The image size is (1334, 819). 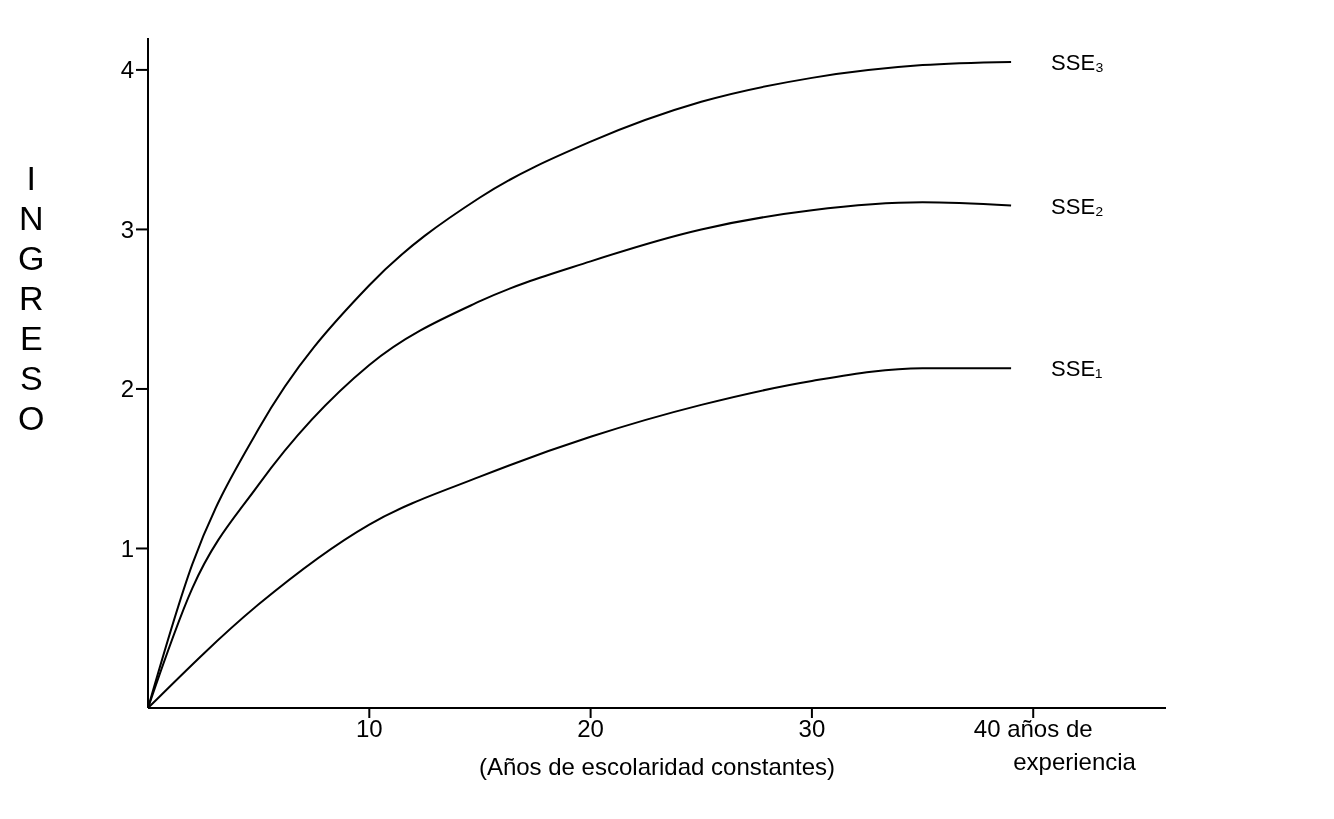 I want to click on y-tick-label: 2, so click(x=127, y=389).